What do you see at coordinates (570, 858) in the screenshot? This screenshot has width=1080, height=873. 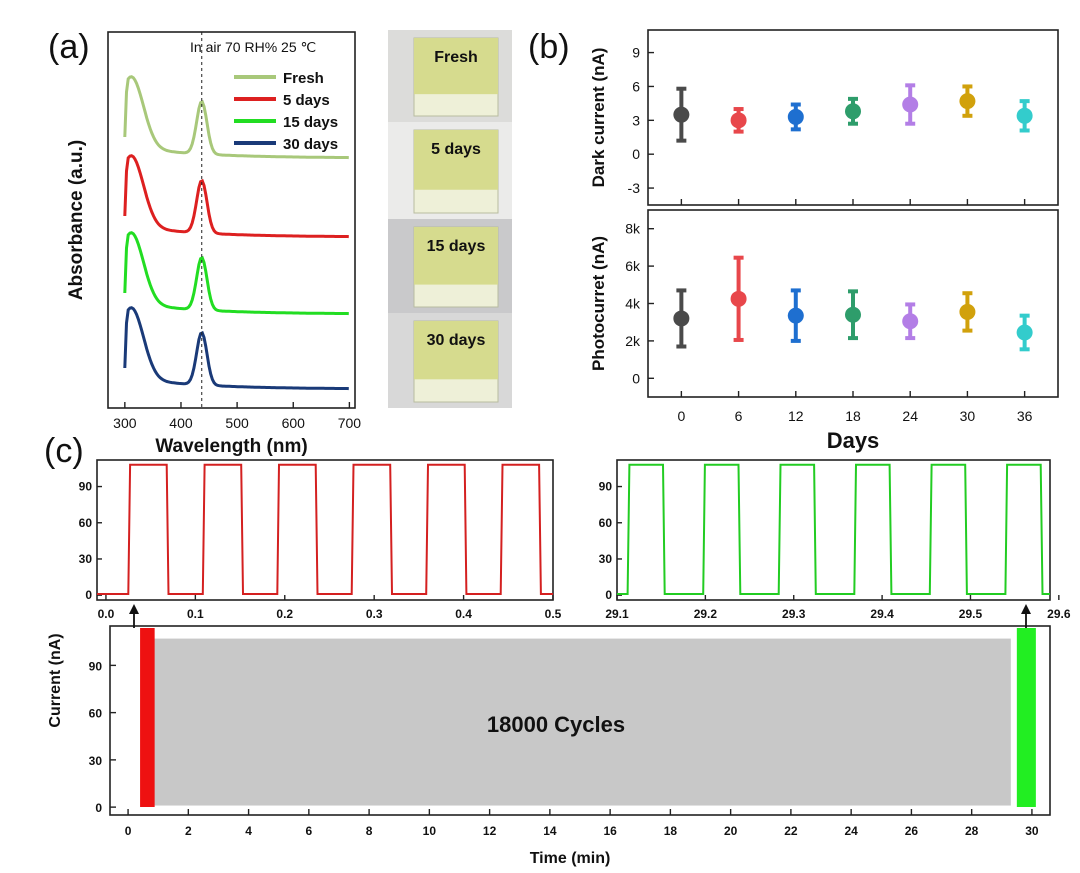 I see `x-axis-label: Time (min)` at bounding box center [570, 858].